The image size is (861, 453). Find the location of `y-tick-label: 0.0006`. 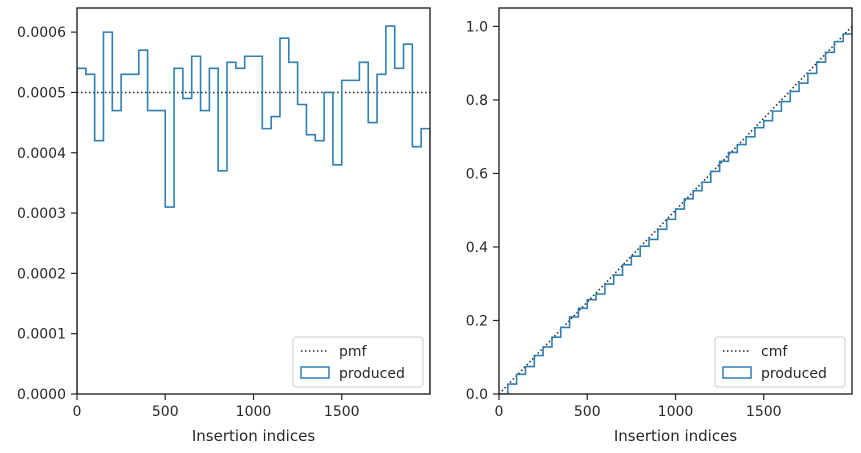

y-tick-label: 0.0006 is located at coordinates (41, 33).